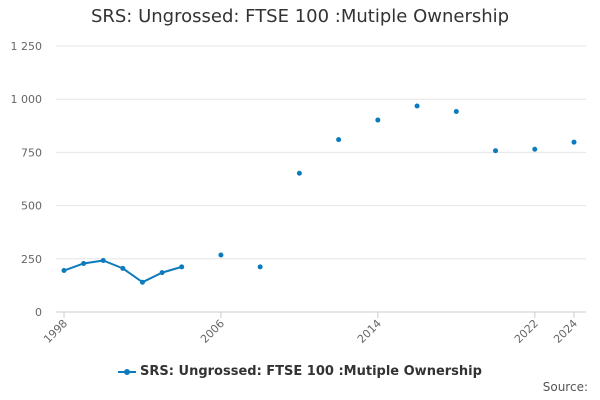  What do you see at coordinates (27, 179) in the screenshot?
I see `y-axis-ticks: 0 250 500 750 1 000 1 250` at bounding box center [27, 179].